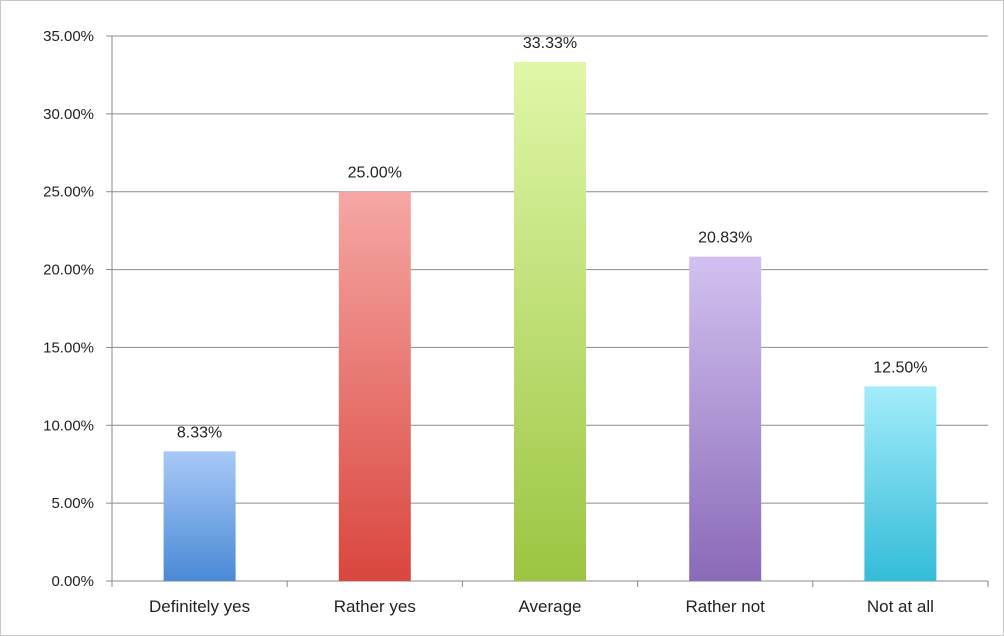  What do you see at coordinates (68, 114) in the screenshot?
I see `y-tick-label: 30.00%` at bounding box center [68, 114].